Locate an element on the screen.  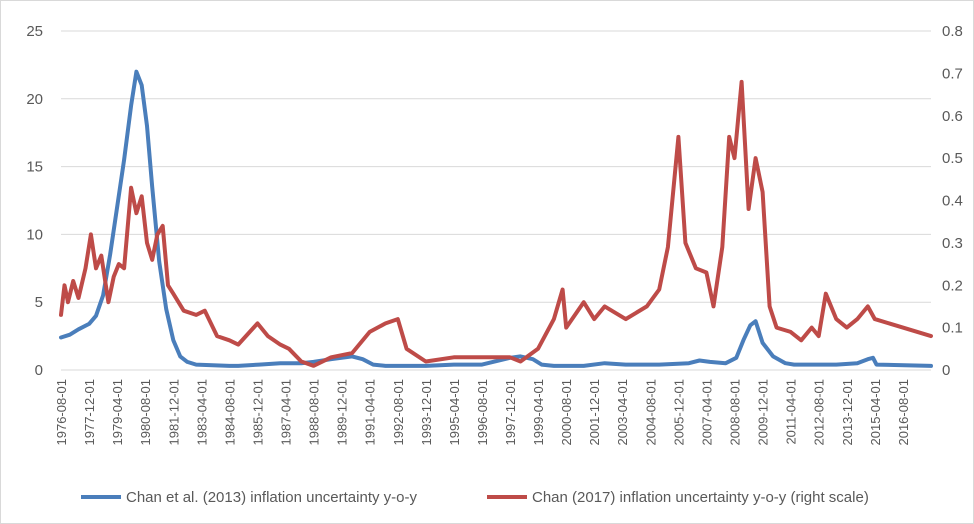
right-axis-tick-label: 0.3 is located at coordinates (952, 243).